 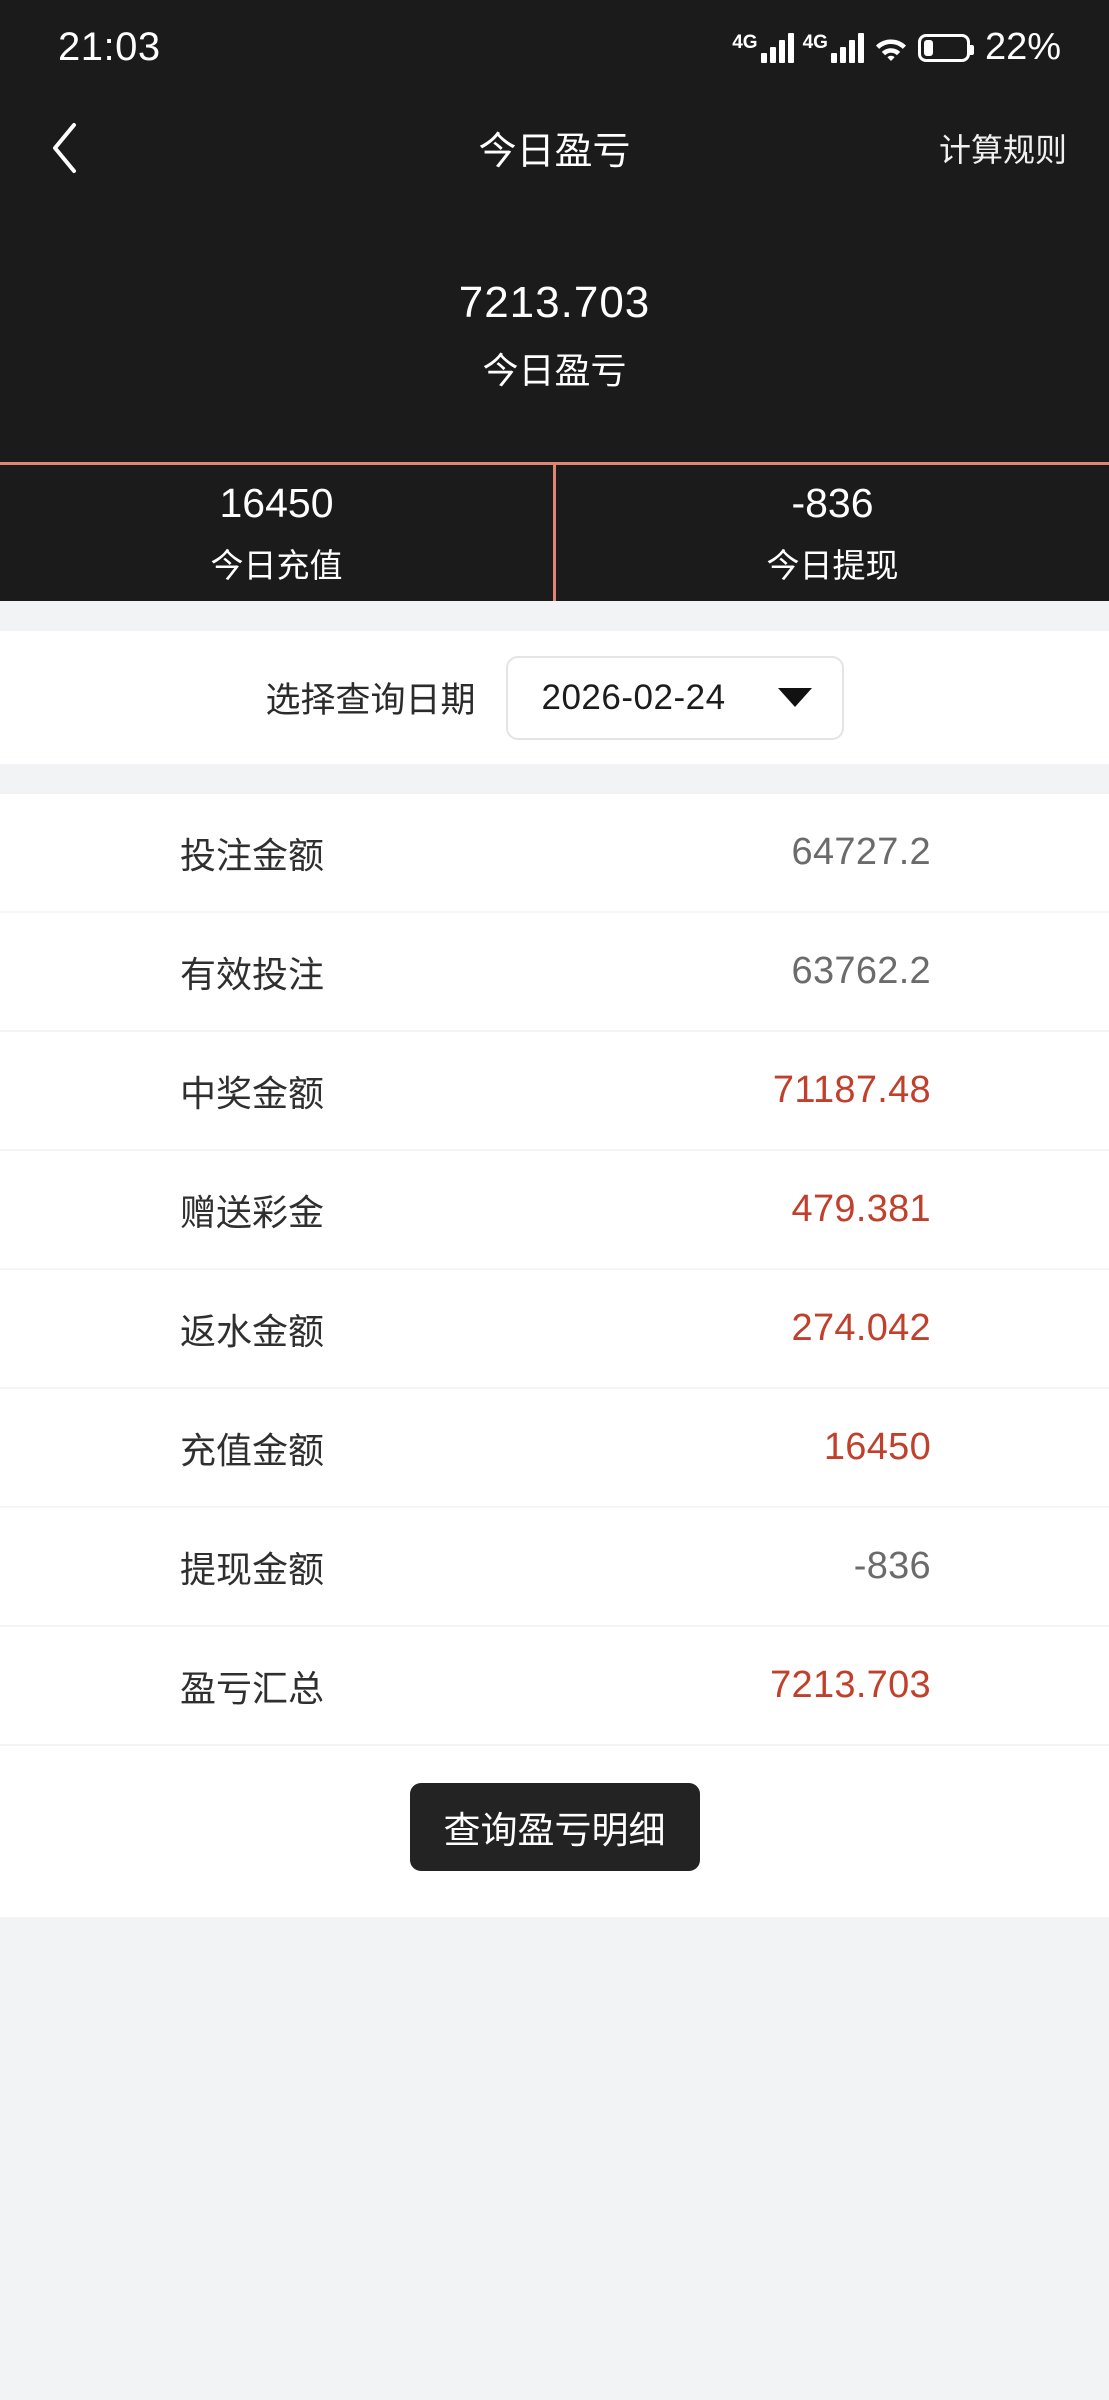 What do you see at coordinates (745, 42) in the screenshot?
I see `network-type-label-1: 4G` at bounding box center [745, 42].